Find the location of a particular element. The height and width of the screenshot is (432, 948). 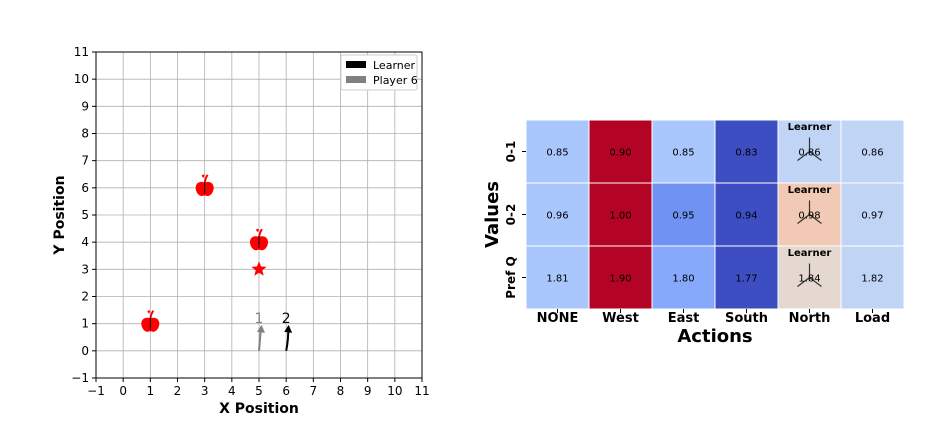

star-marker is located at coordinates (259, 268).